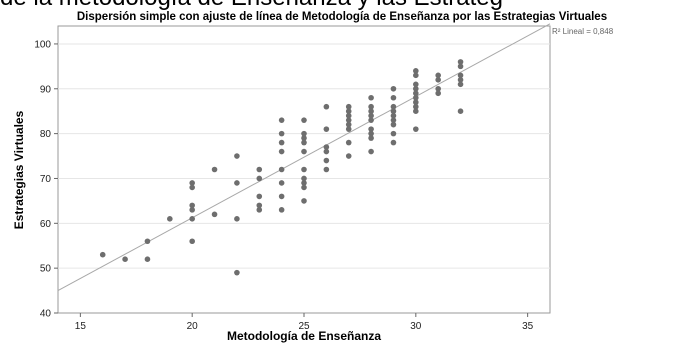  I want to click on y-axis-title: Estrategias Virtuales, so click(19, 169).